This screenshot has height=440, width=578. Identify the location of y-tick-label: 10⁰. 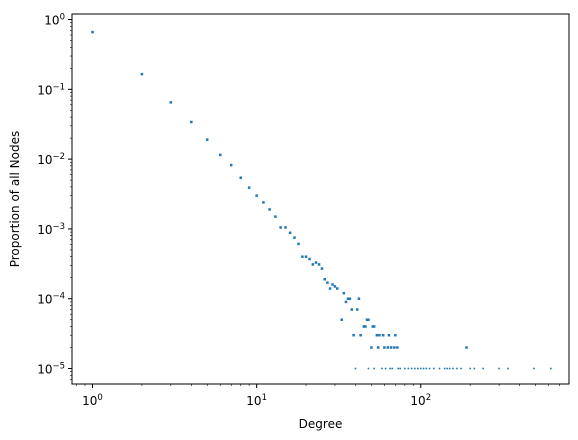
(54, 20).